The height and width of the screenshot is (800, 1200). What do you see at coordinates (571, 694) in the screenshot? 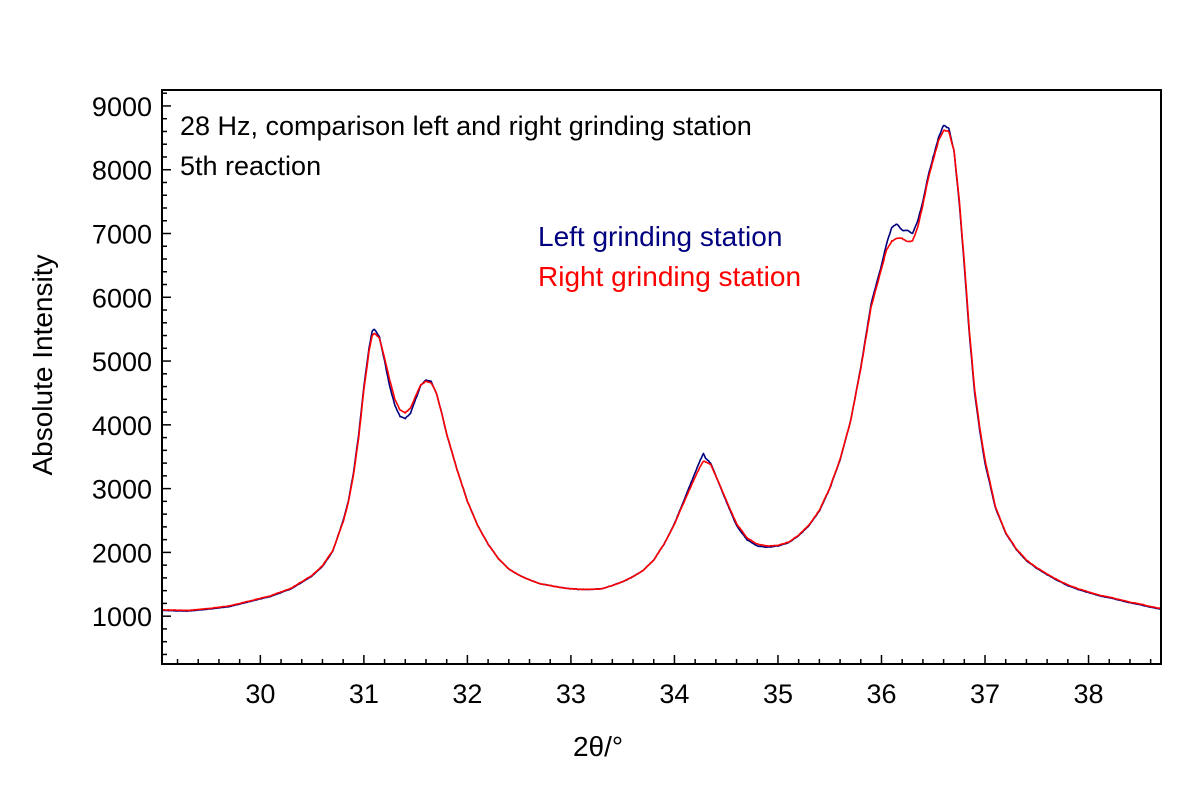
I see `x-tick-label: 33` at bounding box center [571, 694].